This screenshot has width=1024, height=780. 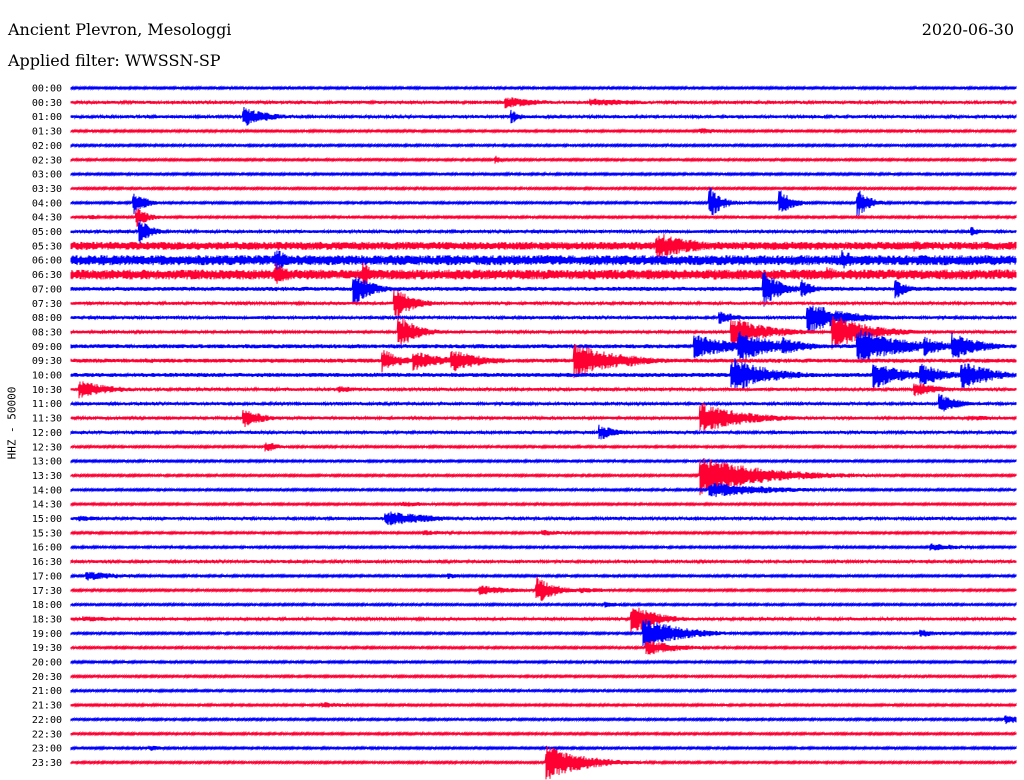 I want to click on row-time-label: 22:00, so click(x=47, y=720).